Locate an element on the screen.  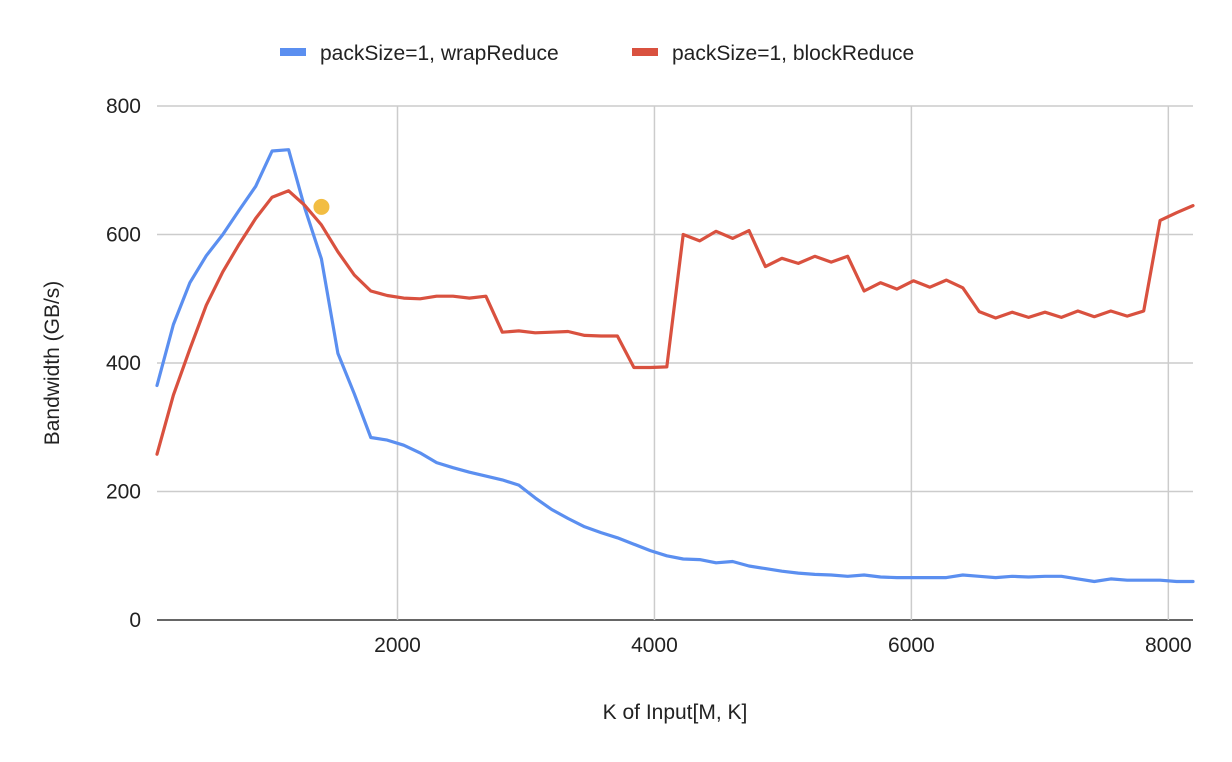
legend-item-2: packSize=1, blockReduce is located at coordinates (773, 53).